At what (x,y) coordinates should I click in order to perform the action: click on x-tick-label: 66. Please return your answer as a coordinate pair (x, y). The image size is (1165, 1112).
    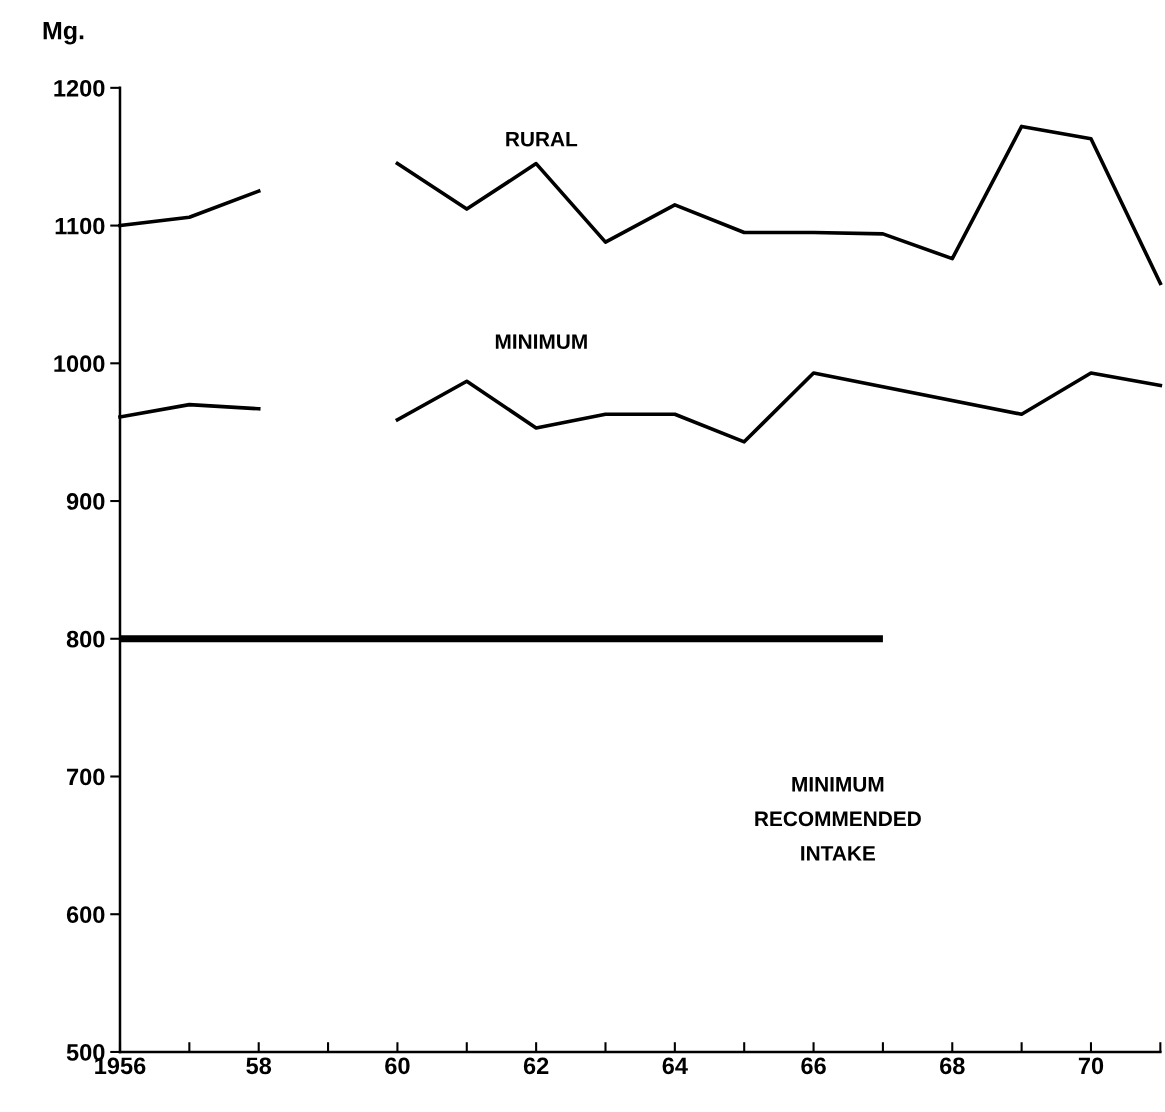
    Looking at the image, I should click on (813, 1066).